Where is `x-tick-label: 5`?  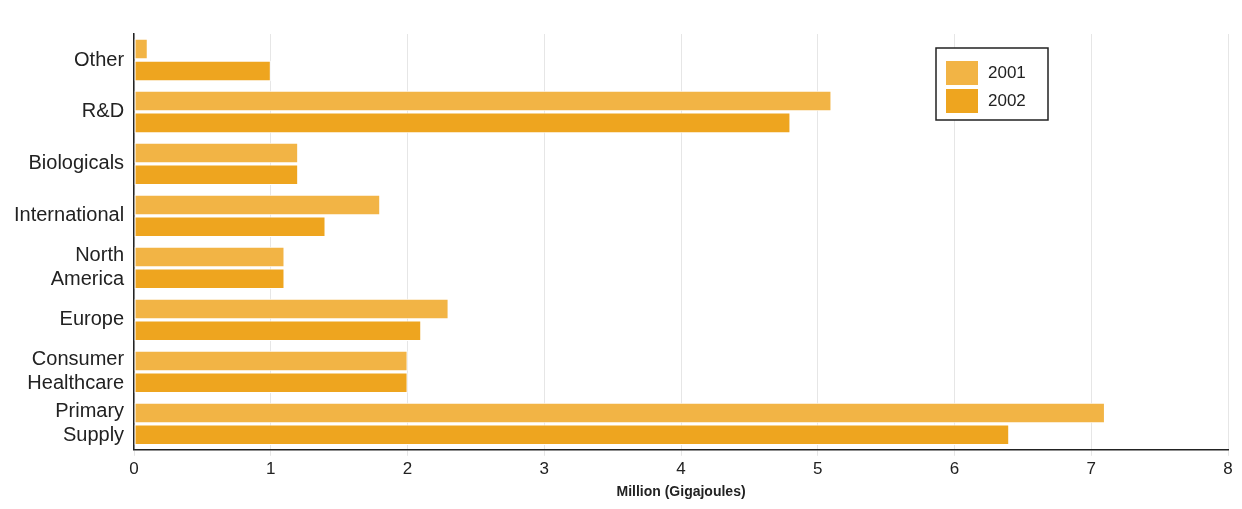
x-tick-label: 5 is located at coordinates (818, 468).